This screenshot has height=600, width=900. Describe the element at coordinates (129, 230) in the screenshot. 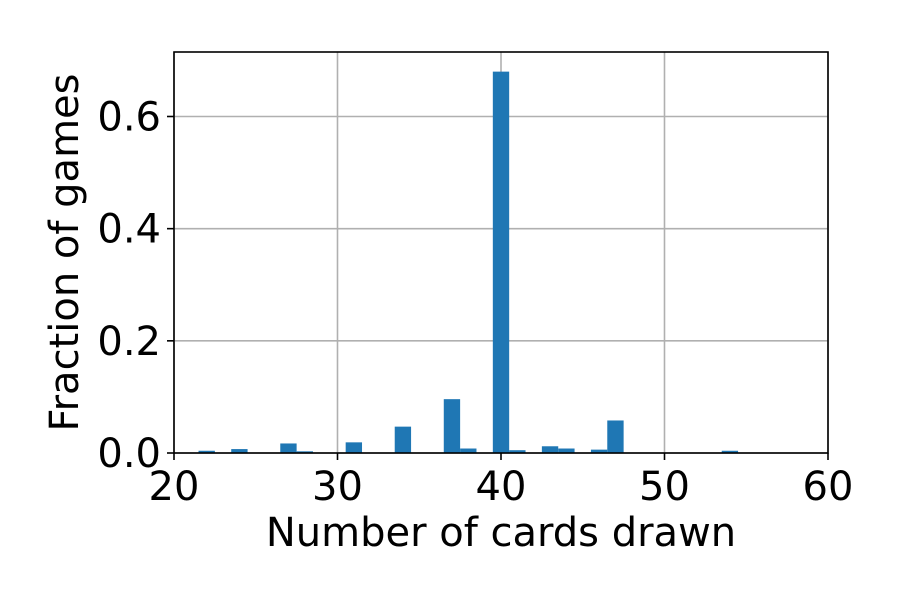

I see `y-tick-label: 0.4` at that location.